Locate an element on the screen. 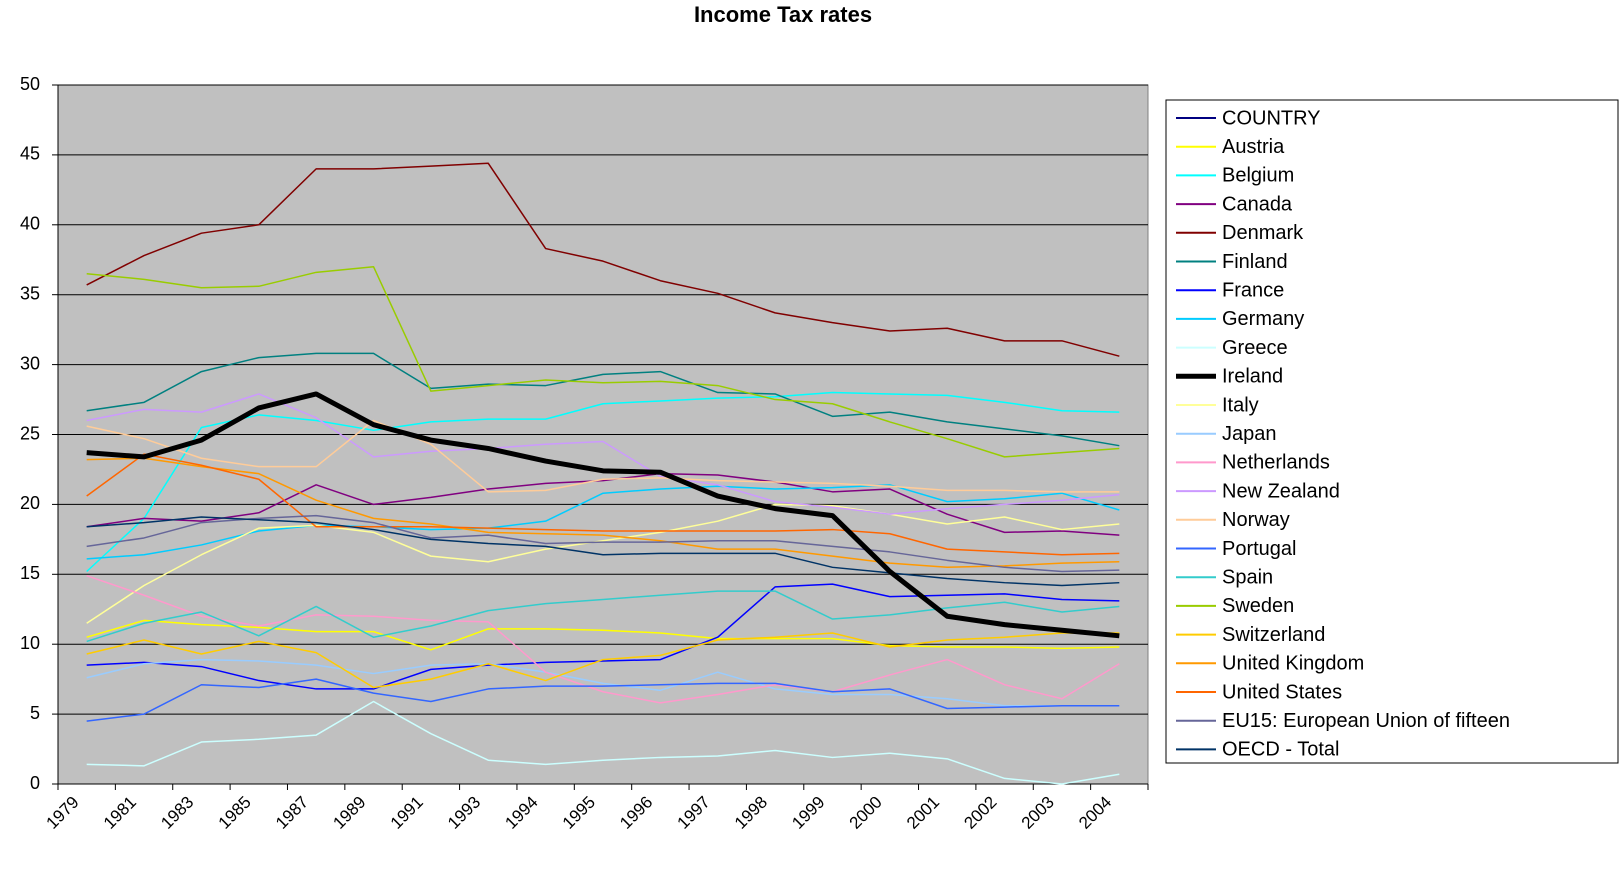  legend-label: Japan is located at coordinates (1249, 434).